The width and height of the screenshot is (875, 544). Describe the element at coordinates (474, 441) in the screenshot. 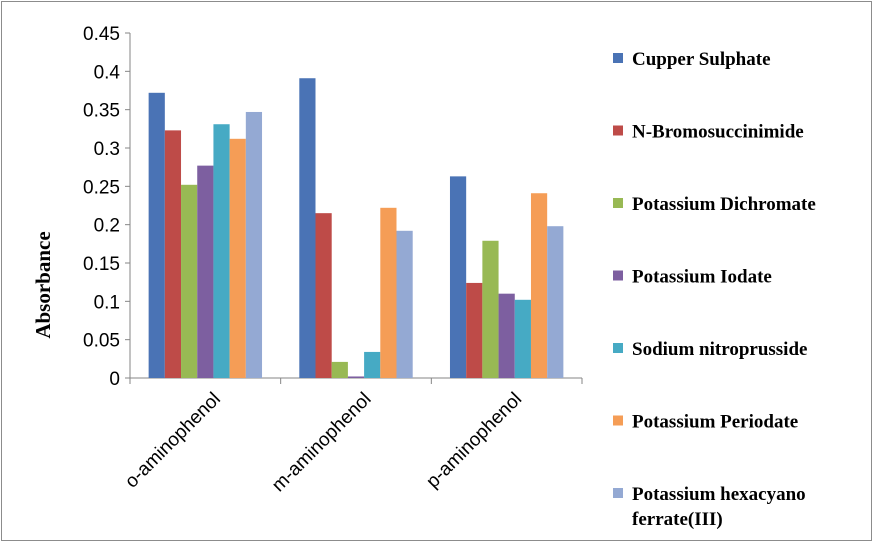

I see `x-tick-label: p-aminophenol` at that location.